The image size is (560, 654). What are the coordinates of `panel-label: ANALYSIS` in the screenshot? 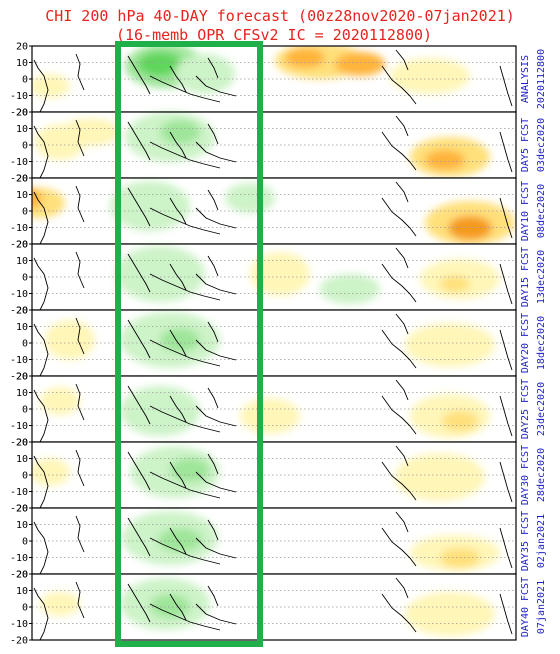 It's located at (525, 79).